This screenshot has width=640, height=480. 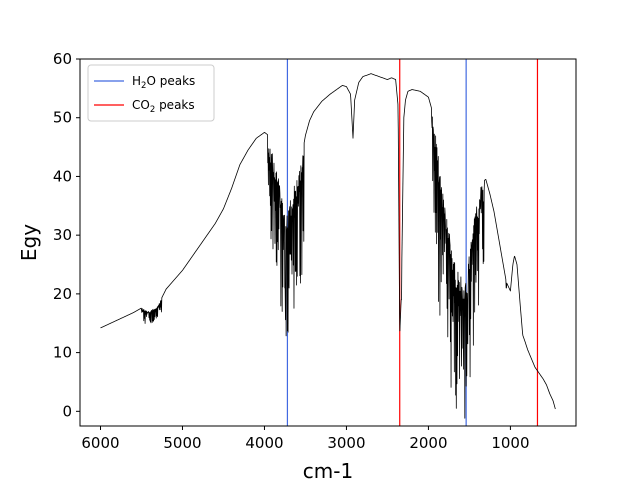 What do you see at coordinates (163, 82) in the screenshot?
I see `legend-label: H2O peaks` at bounding box center [163, 82].